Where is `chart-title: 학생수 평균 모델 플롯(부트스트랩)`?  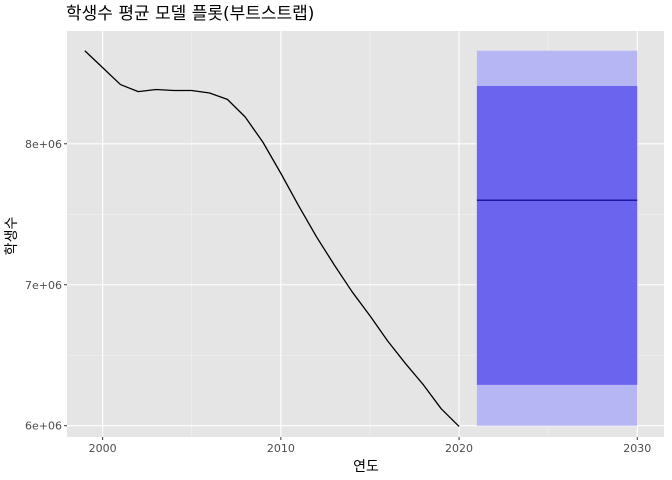 chart-title: 학생수 평균 모델 플롯(부트스트랩) is located at coordinates (190, 14).